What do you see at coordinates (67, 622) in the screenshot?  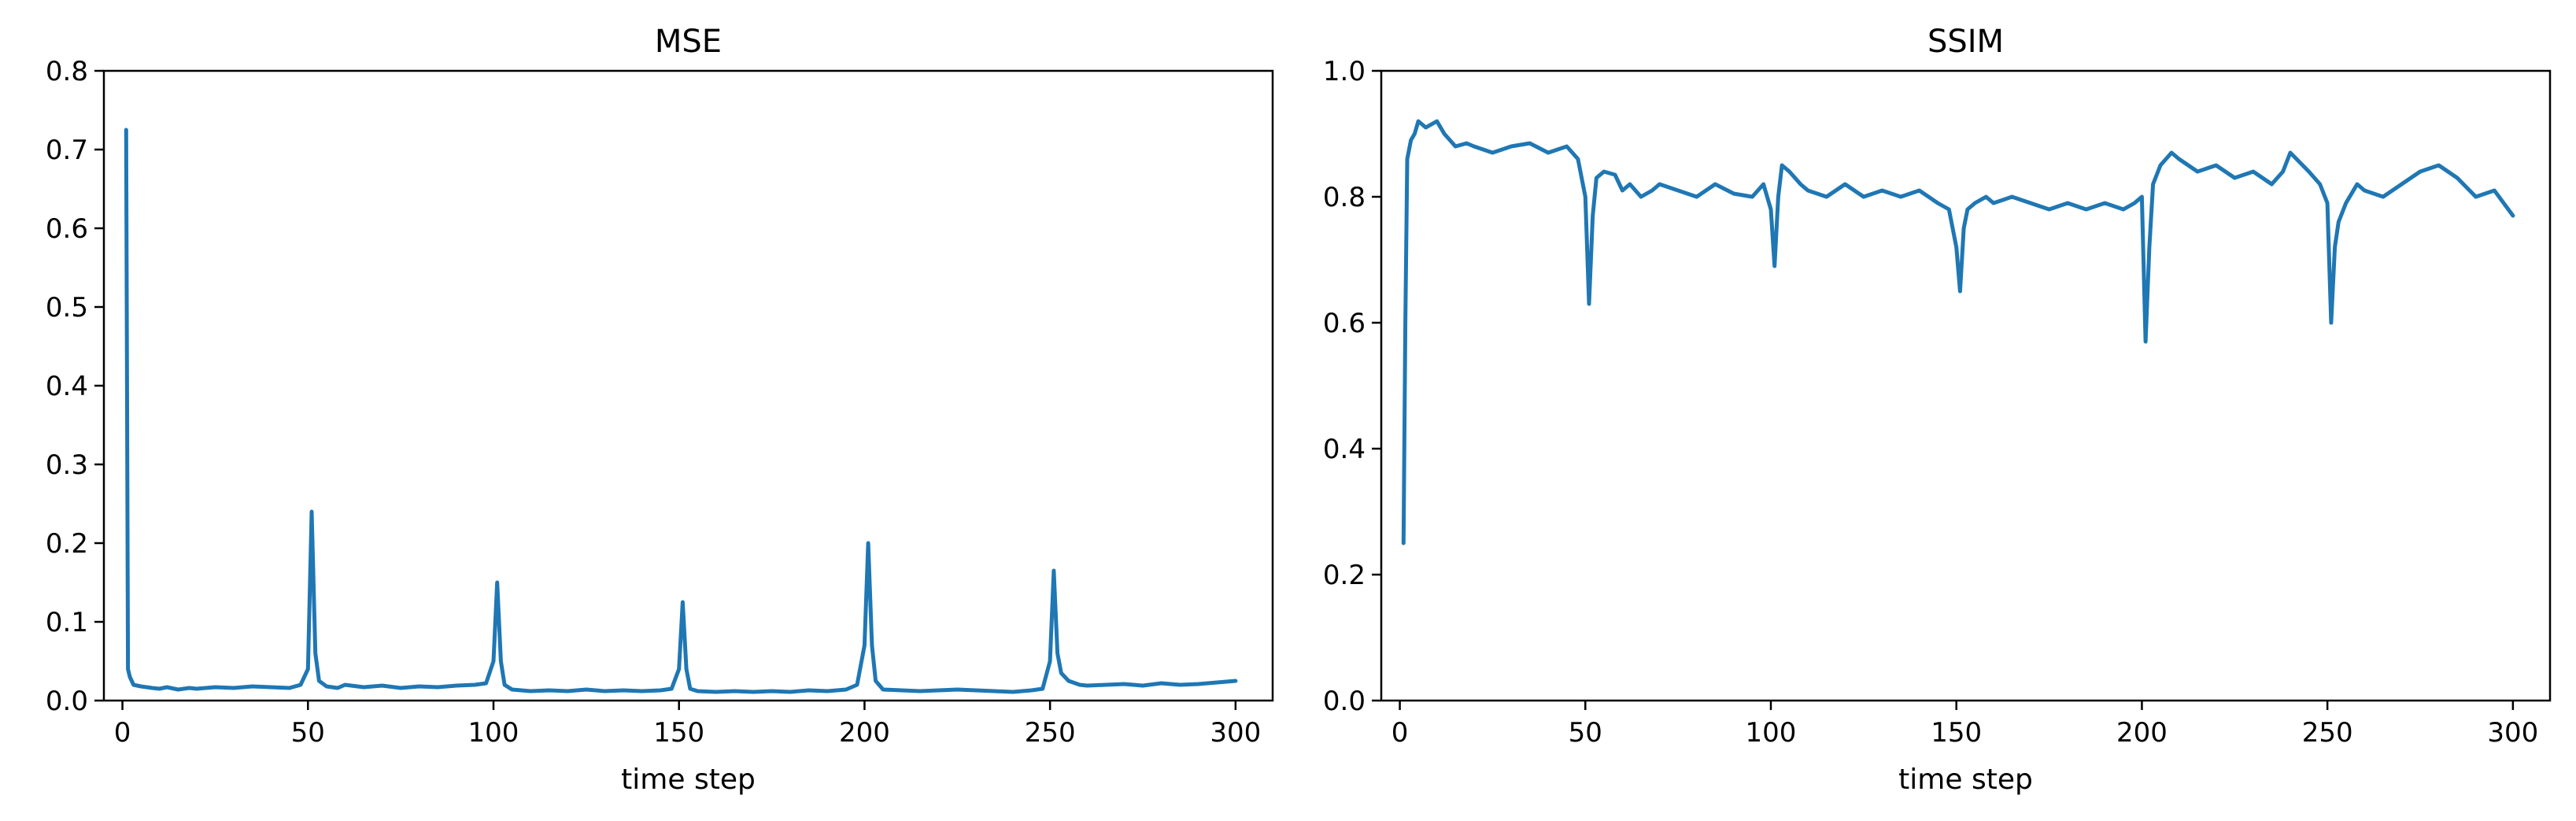 I see `y-tick-label: 0.1` at bounding box center [67, 622].